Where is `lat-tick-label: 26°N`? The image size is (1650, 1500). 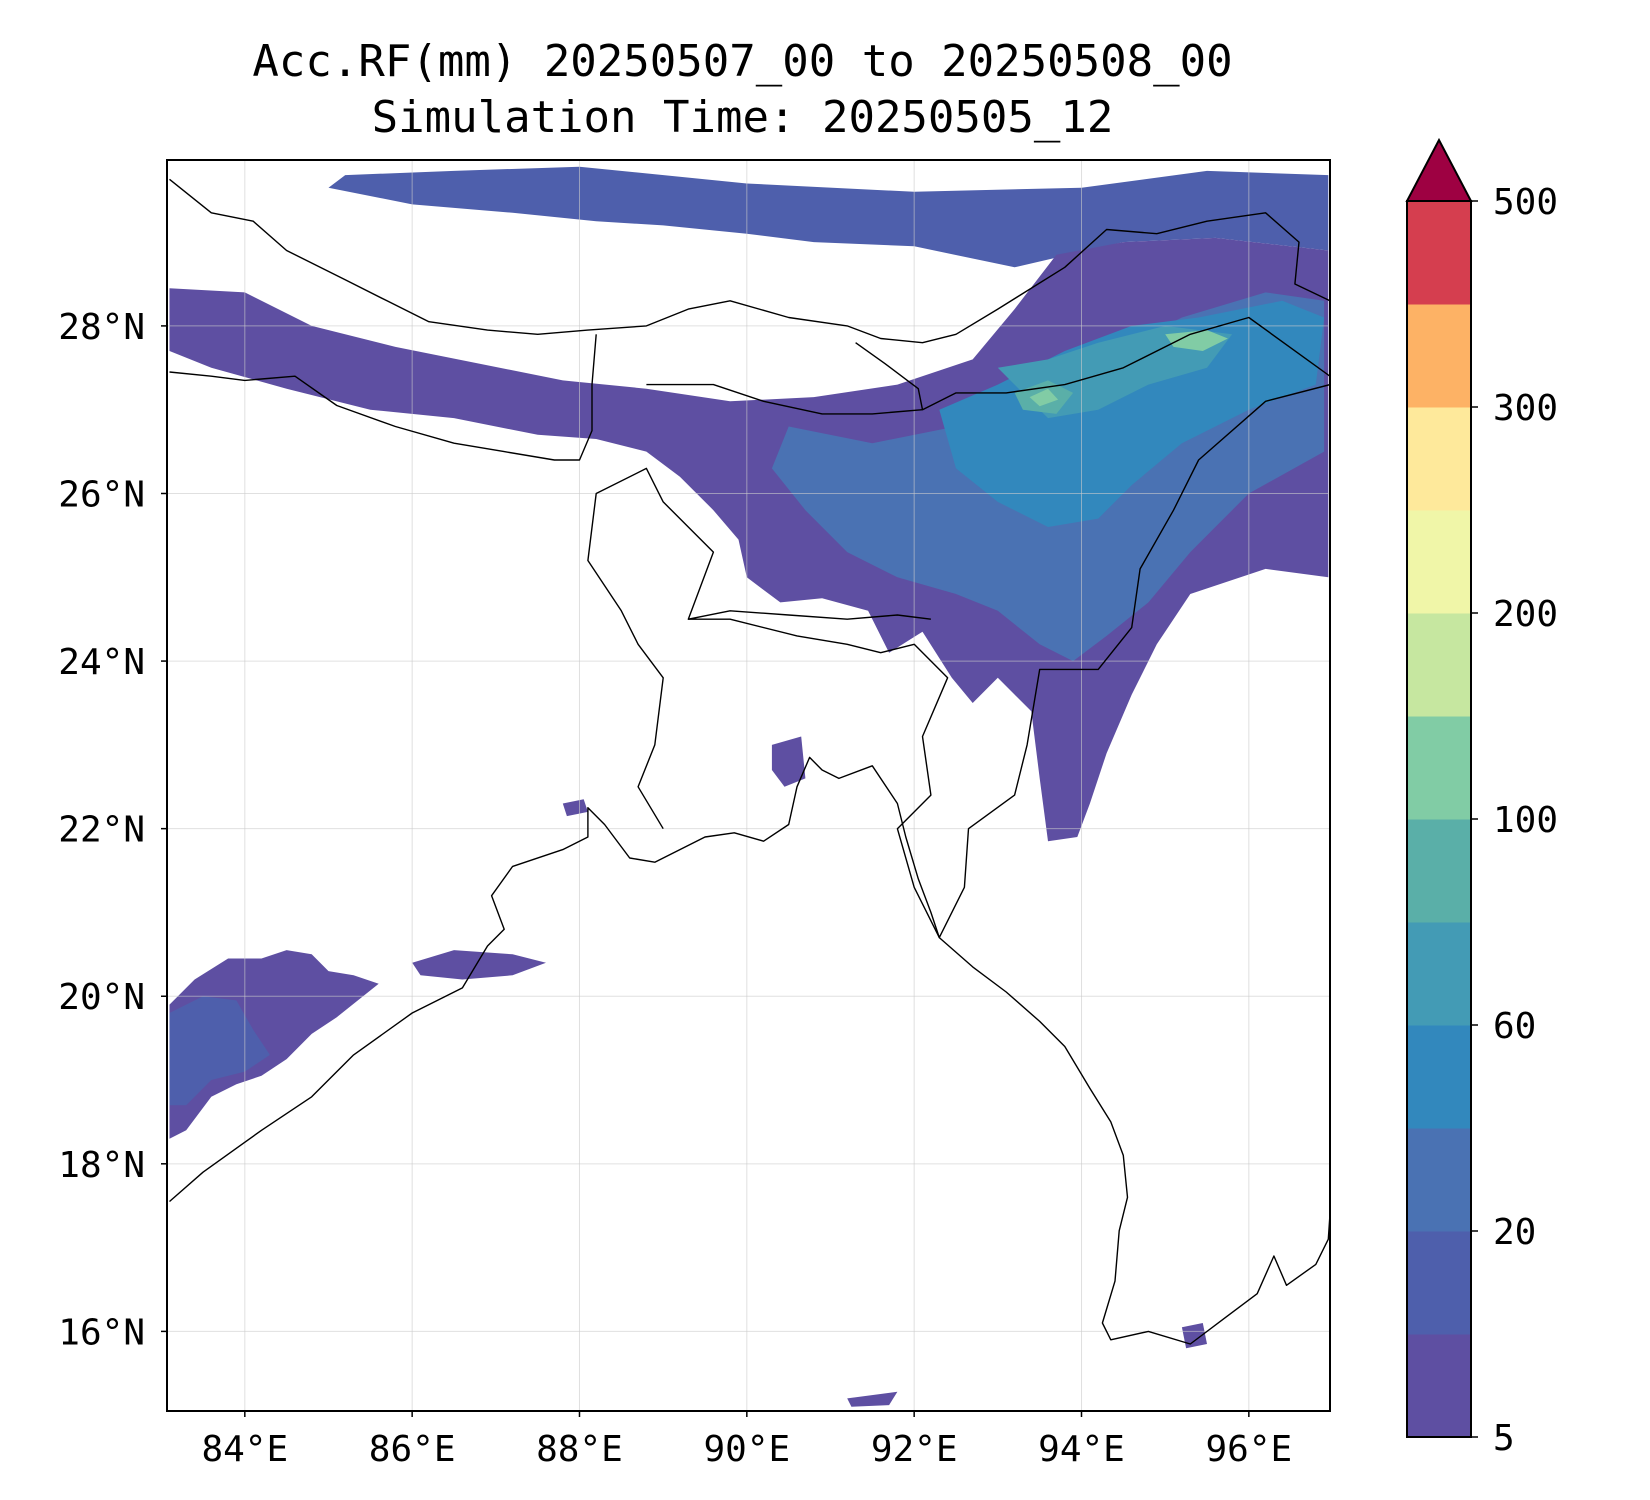 lat-tick-label: 26°N is located at coordinates (101, 494).